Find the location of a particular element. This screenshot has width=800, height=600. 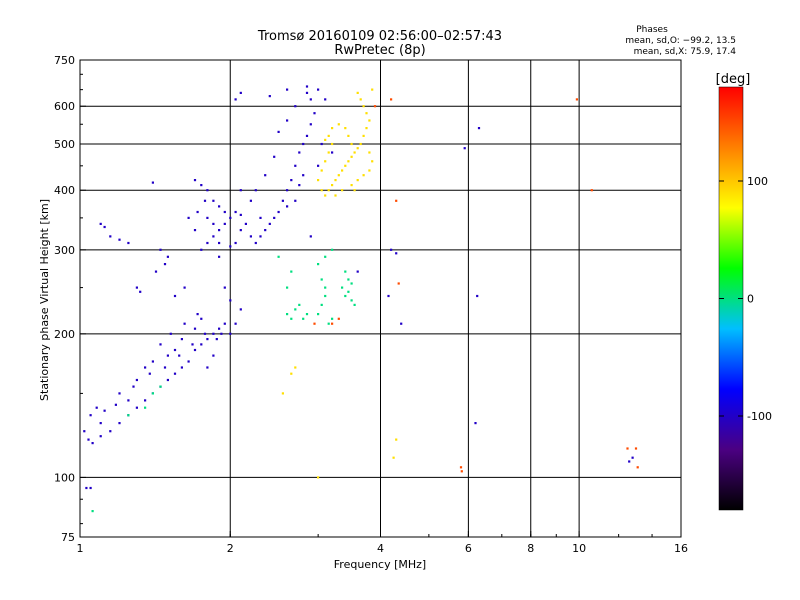

y-tick-label: 400 is located at coordinates (64, 190).